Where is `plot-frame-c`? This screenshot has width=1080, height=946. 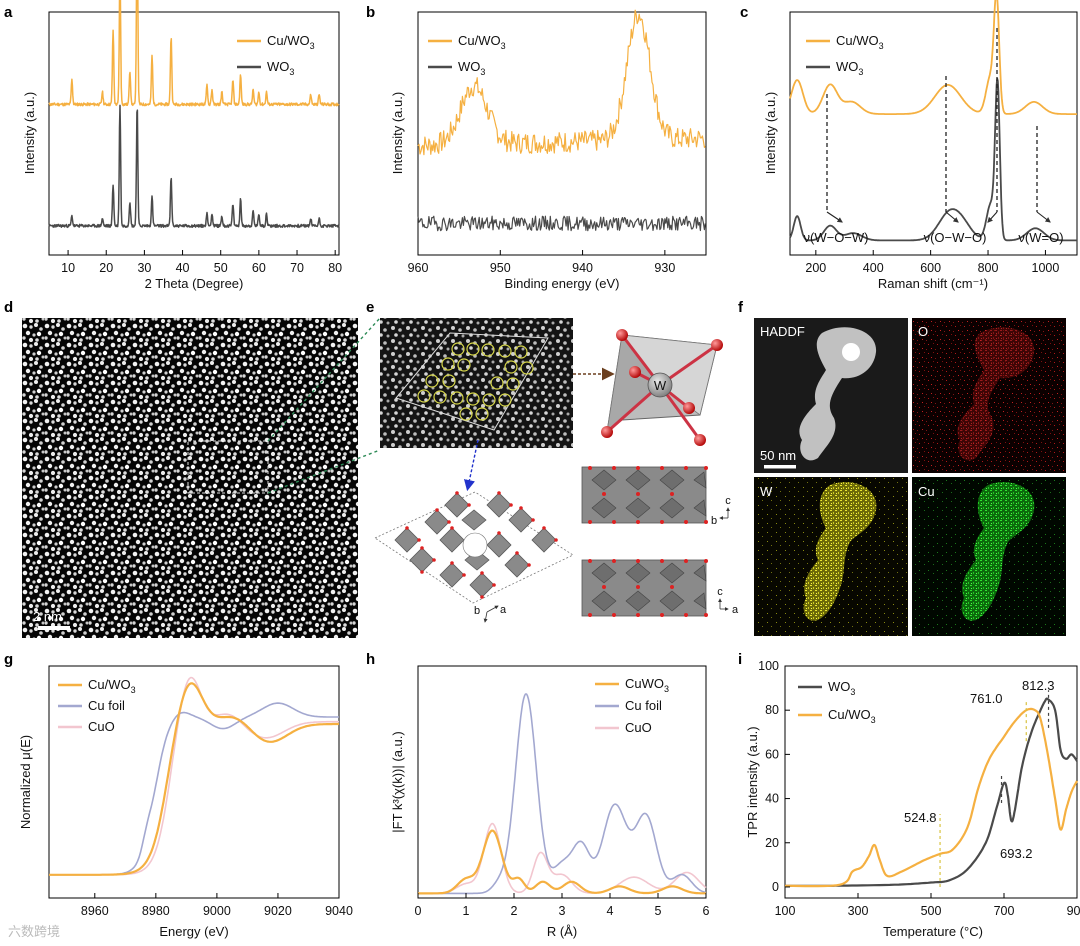
plot-frame-c is located at coordinates (933, 133).